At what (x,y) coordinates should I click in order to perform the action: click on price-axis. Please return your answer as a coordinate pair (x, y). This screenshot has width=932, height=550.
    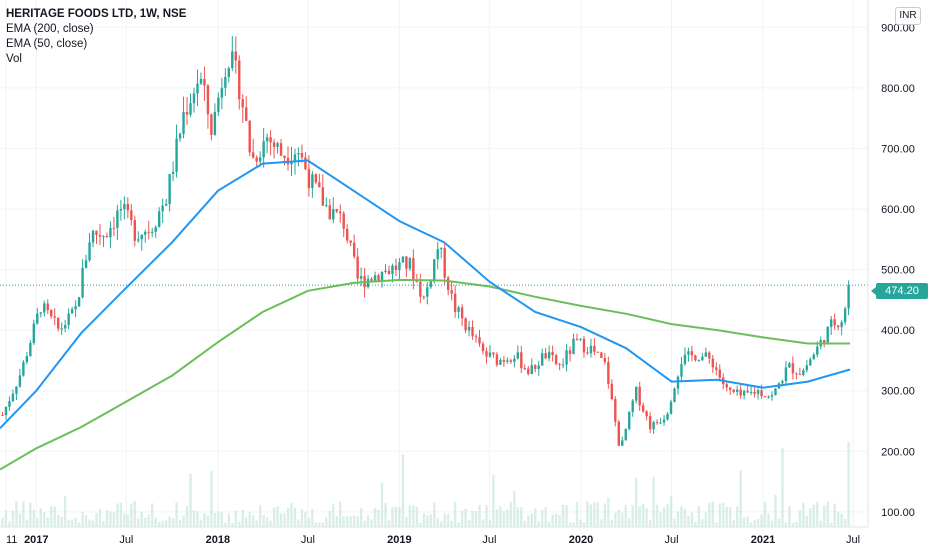
    Looking at the image, I should click on (900, 275).